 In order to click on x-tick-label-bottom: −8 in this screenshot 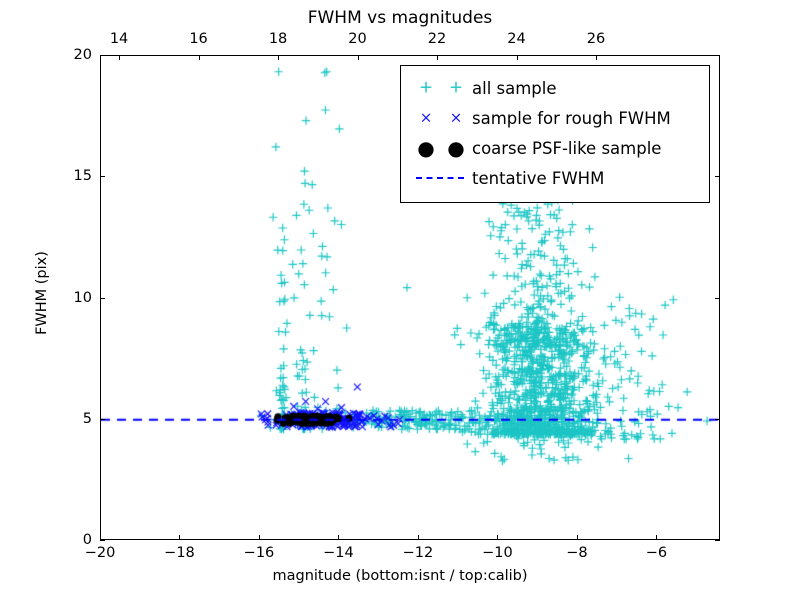, I will do `click(577, 553)`.